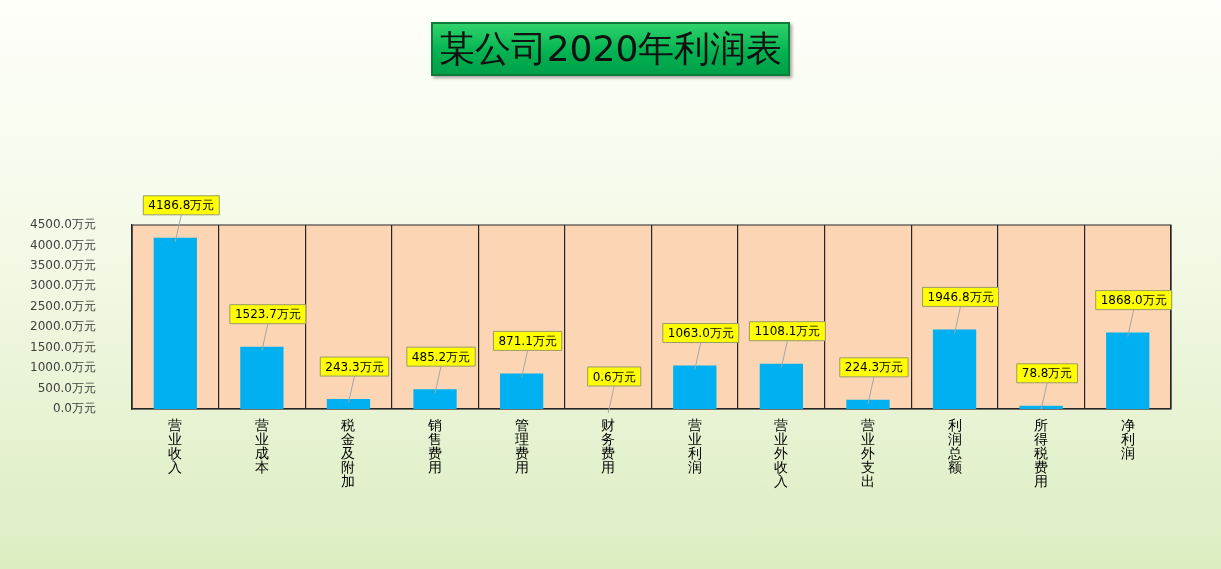 Image resolution: width=1221 pixels, height=569 pixels. What do you see at coordinates (1047, 373) in the screenshot?
I see `data-label: 78.8万元` at bounding box center [1047, 373].